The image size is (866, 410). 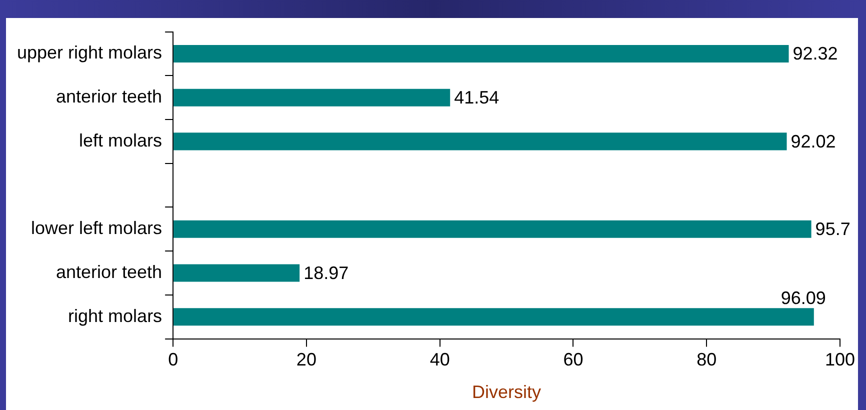 I want to click on y-tick-label: left molars, so click(x=120, y=140).